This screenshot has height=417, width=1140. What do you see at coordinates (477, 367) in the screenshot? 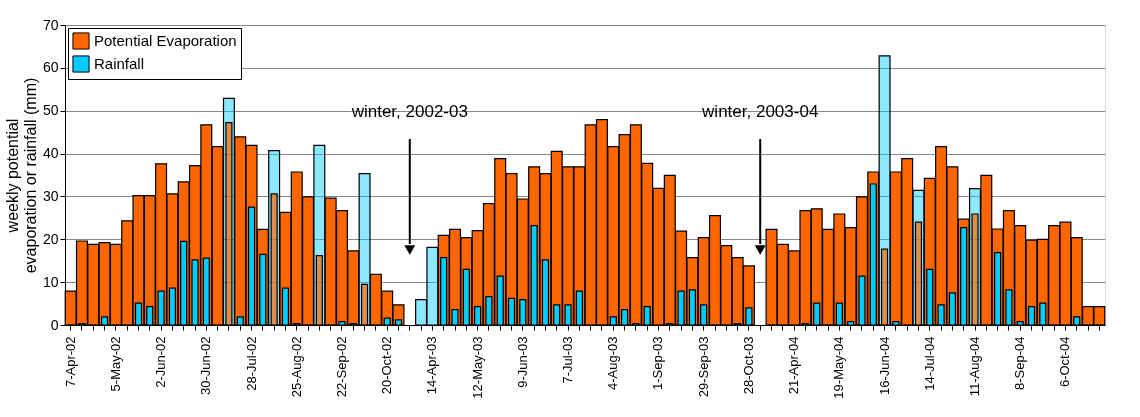
I see `x-tick-label: 12-May-03` at bounding box center [477, 367].